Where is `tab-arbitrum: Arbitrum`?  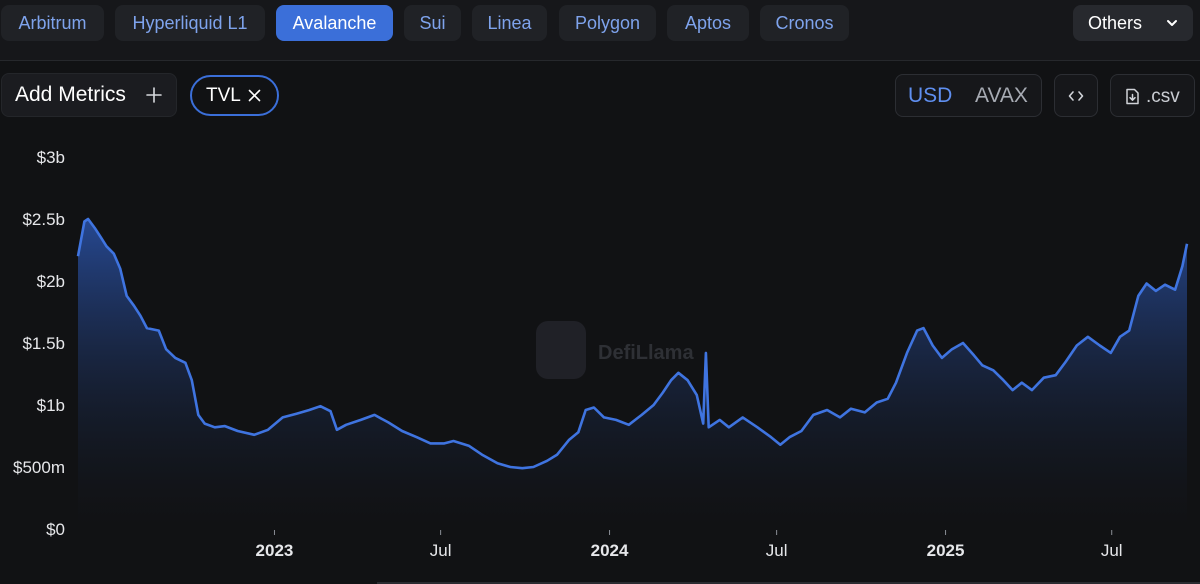 tab-arbitrum: Arbitrum is located at coordinates (52, 23).